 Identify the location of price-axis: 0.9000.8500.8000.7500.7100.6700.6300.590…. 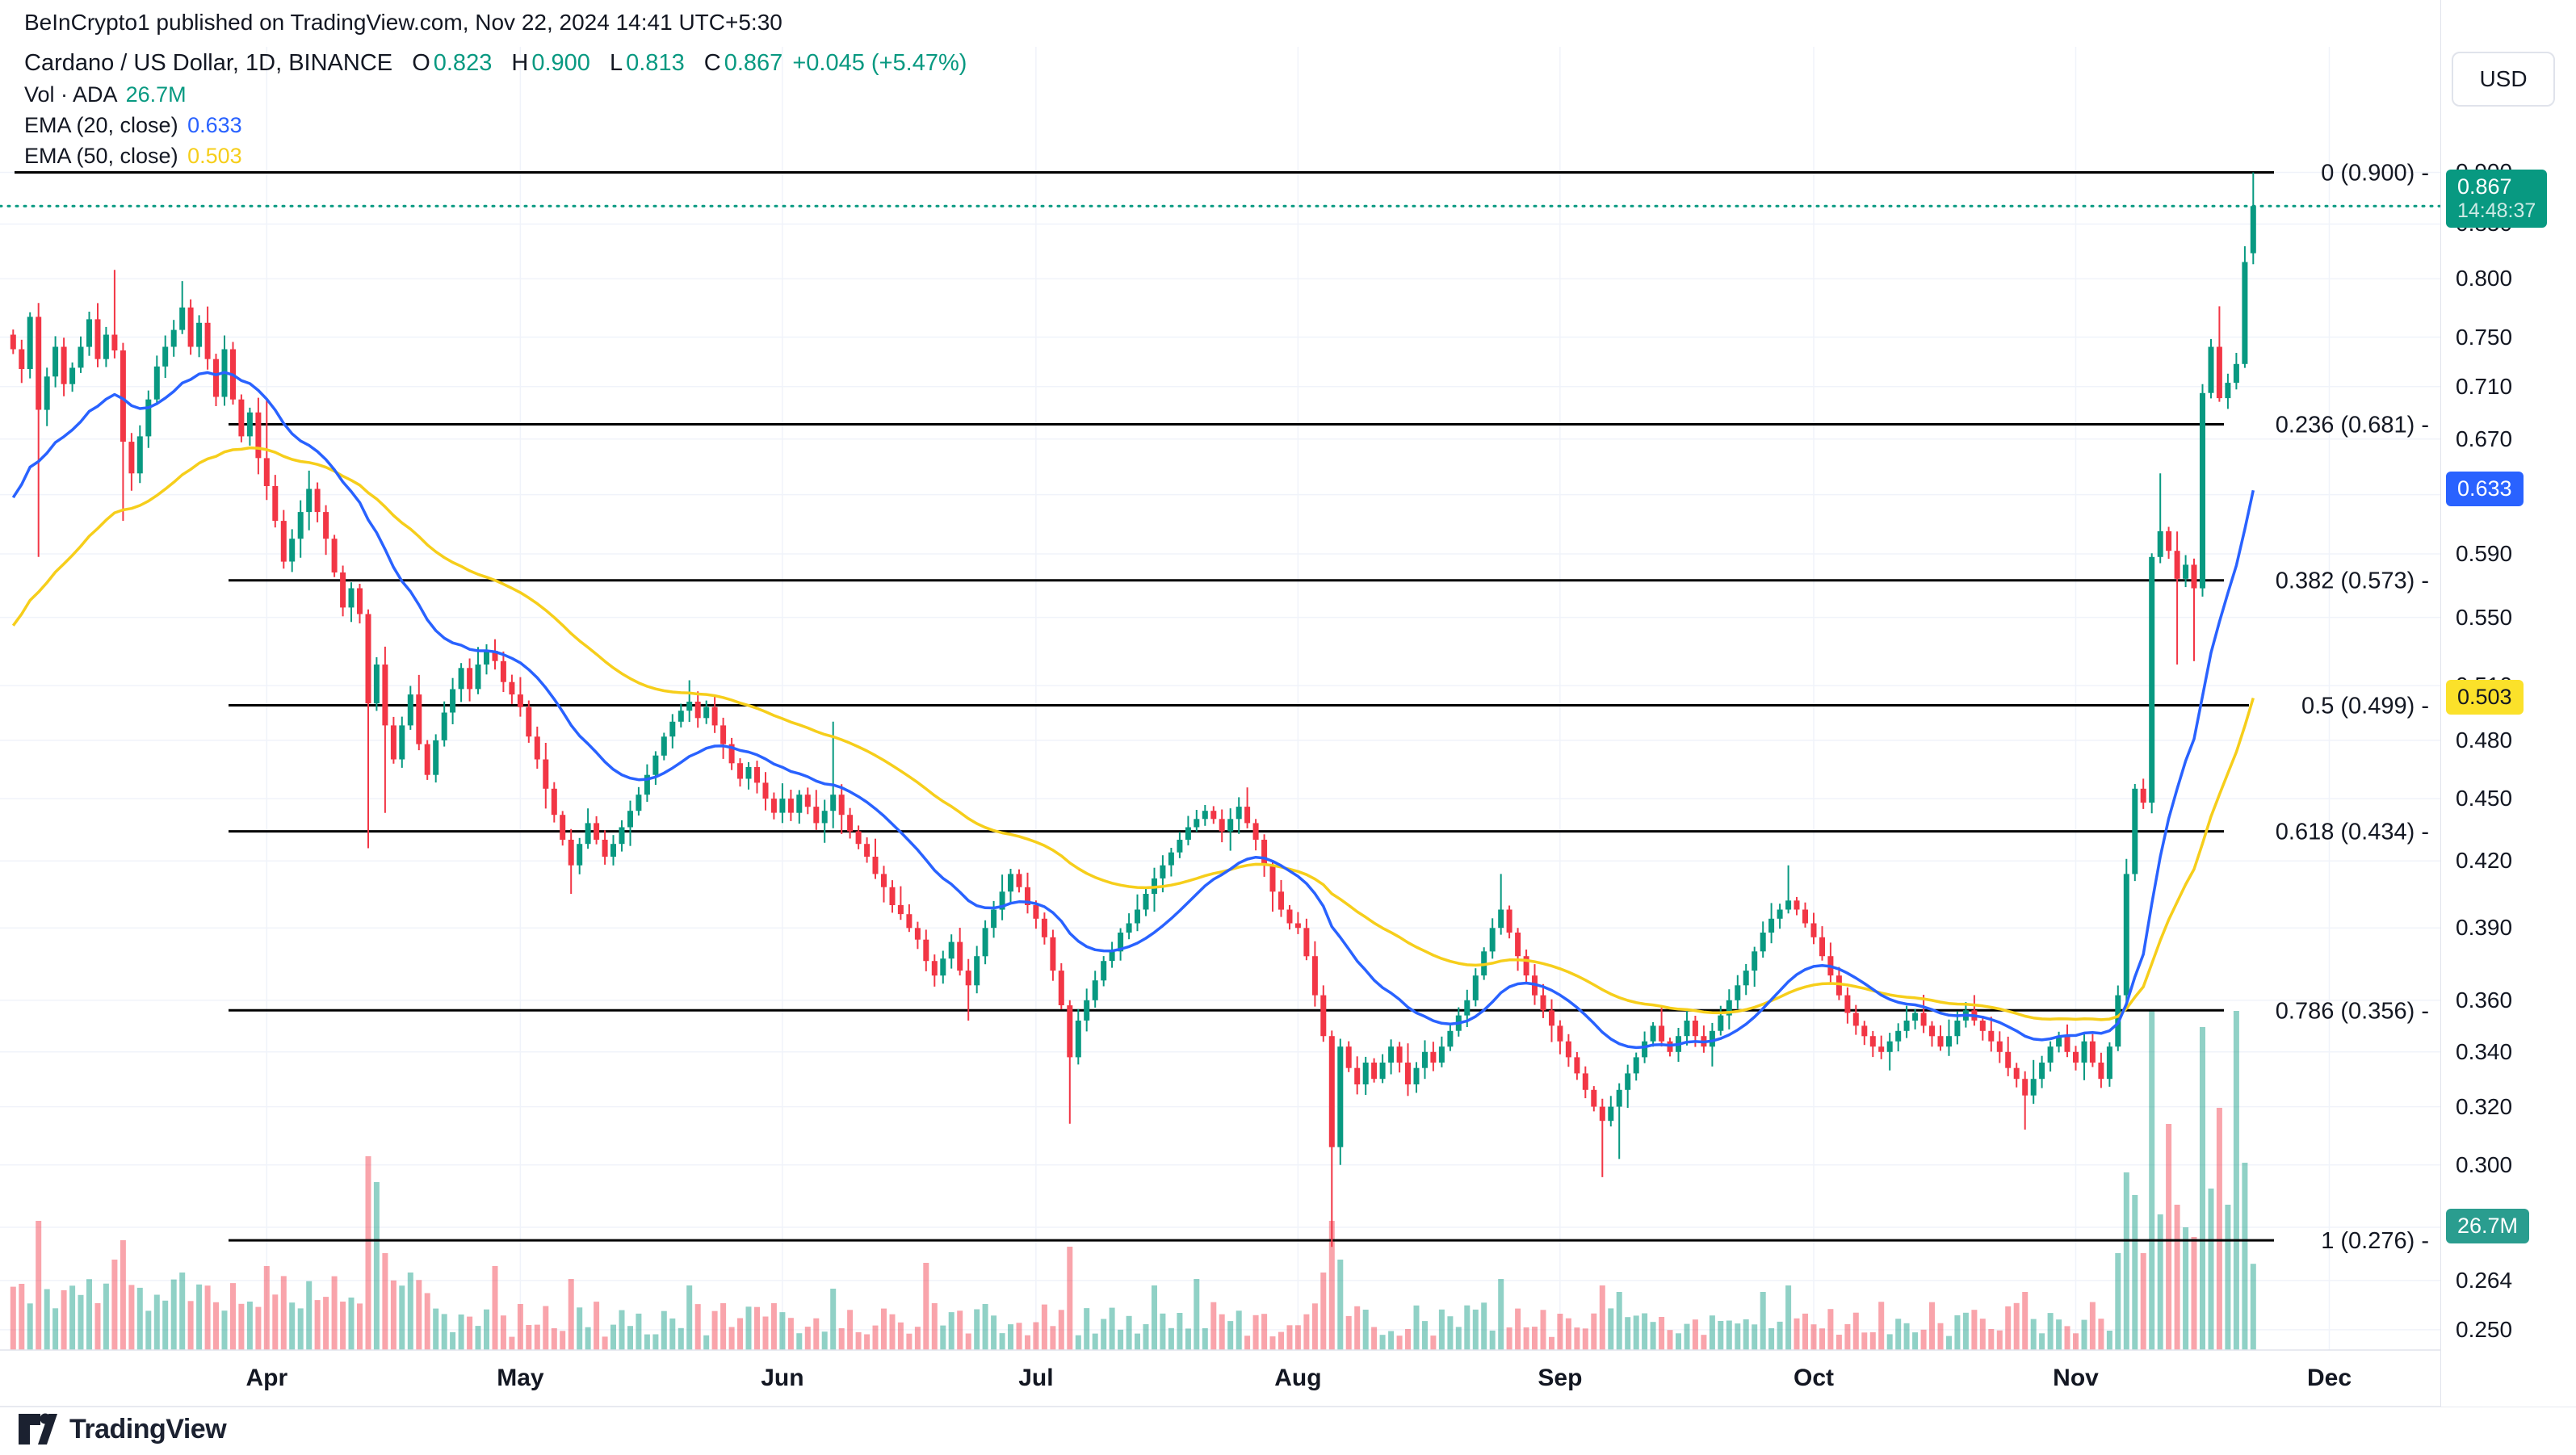
(2508, 703).